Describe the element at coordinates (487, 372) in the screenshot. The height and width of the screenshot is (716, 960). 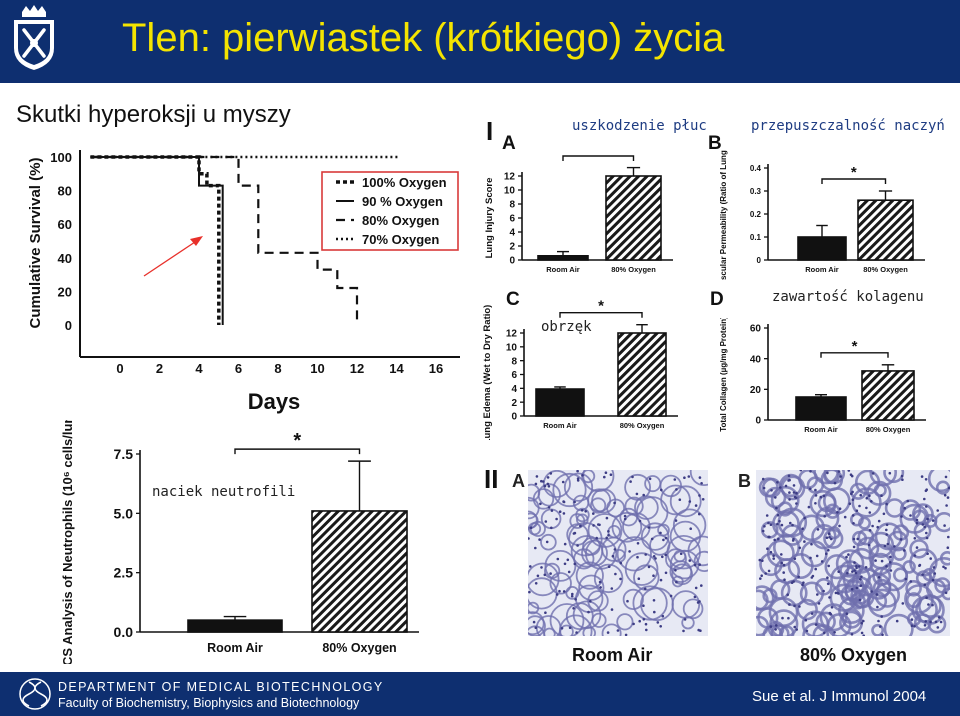
I see `edema-y-axis-label: Lung Edema (Wet to Dry Ratio)` at that location.